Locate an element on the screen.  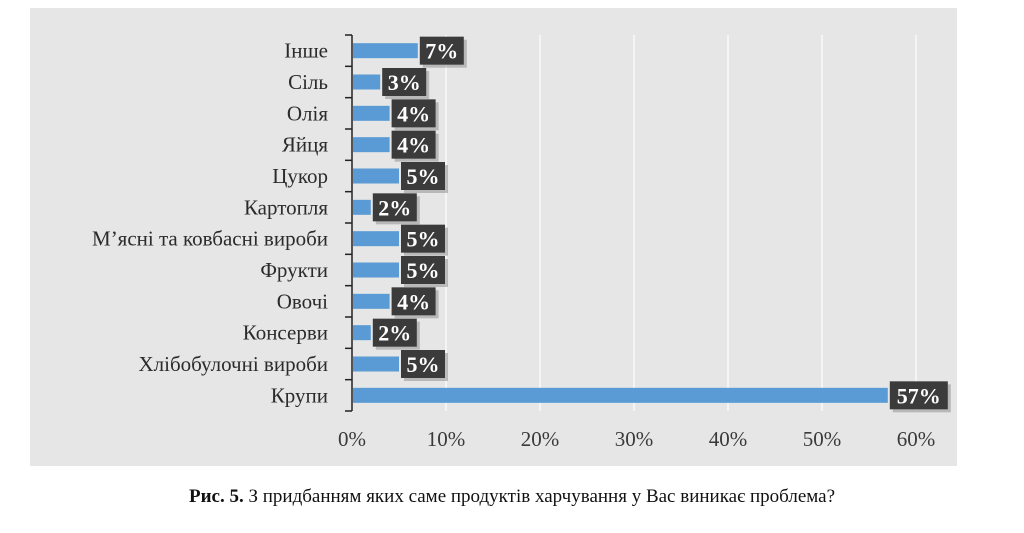
x-tick-label: 60% is located at coordinates (916, 439).